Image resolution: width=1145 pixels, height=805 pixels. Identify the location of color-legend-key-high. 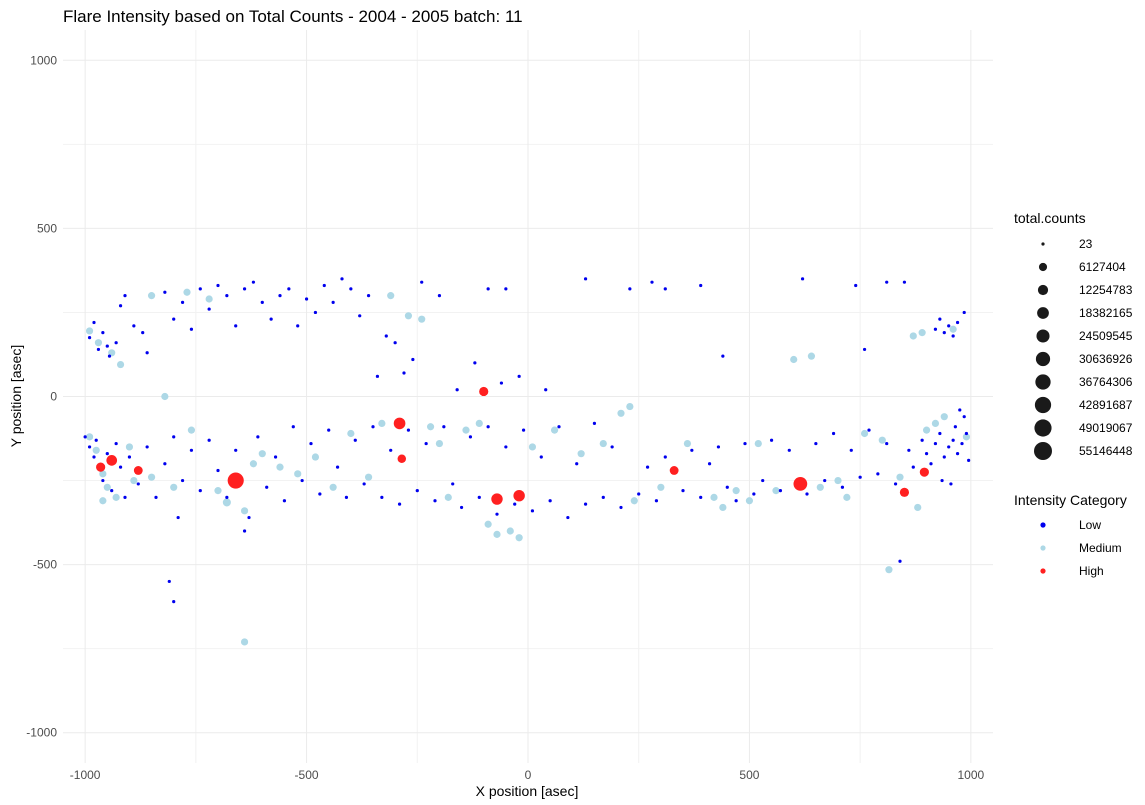
(1043, 571).